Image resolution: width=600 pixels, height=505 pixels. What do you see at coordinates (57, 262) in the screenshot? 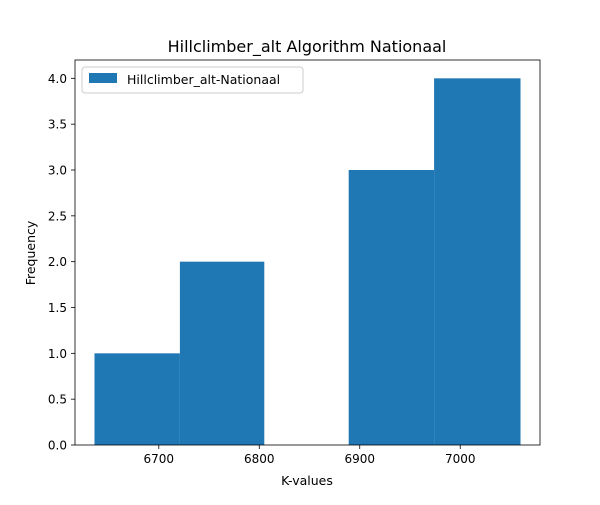
I see `y-tick-label: 2.0` at bounding box center [57, 262].